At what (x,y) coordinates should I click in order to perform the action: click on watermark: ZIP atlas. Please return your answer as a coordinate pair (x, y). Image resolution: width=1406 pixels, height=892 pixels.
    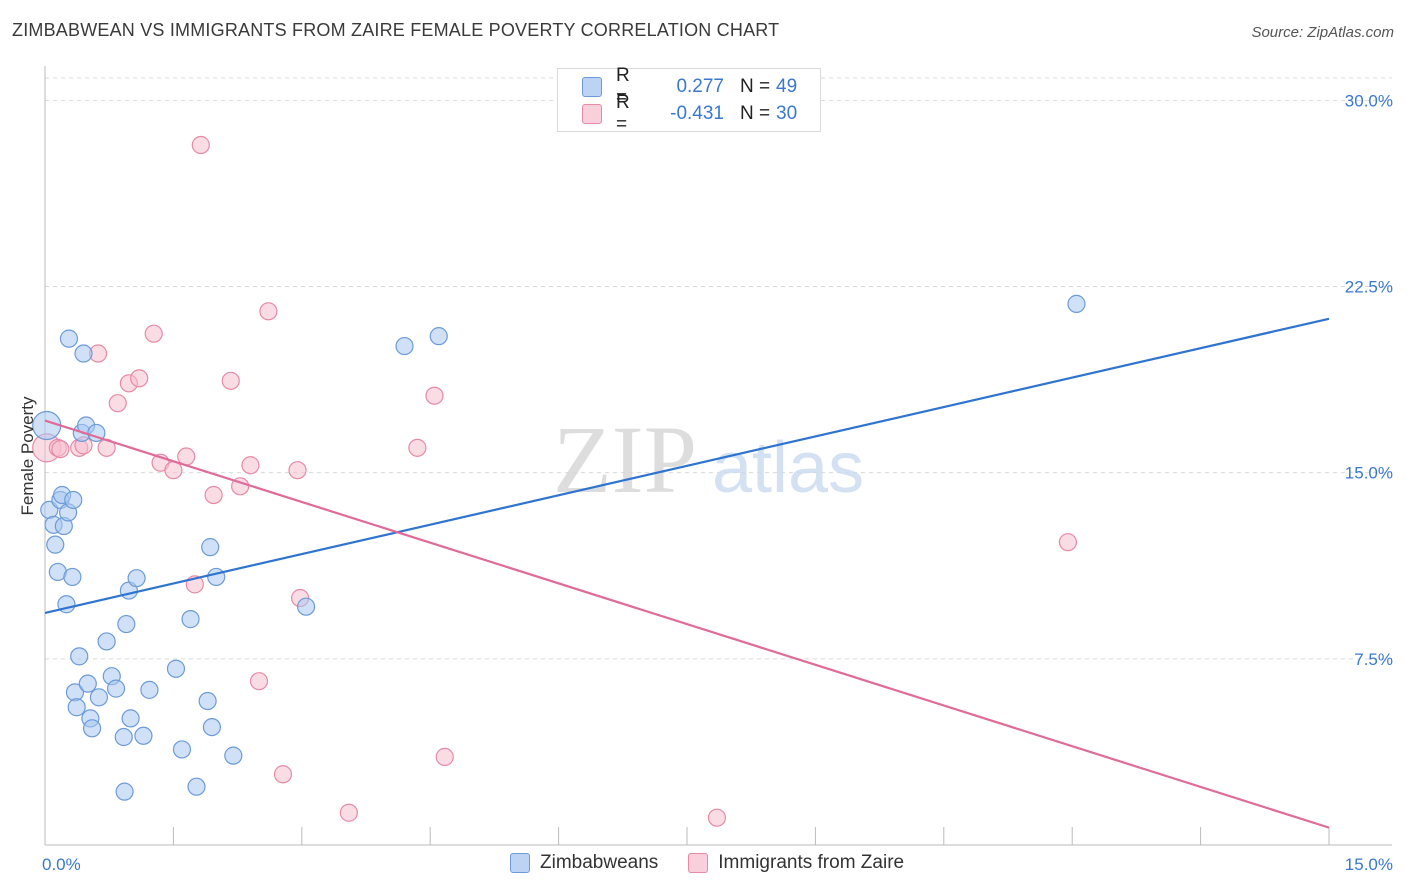
    Looking at the image, I should click on (708, 459).